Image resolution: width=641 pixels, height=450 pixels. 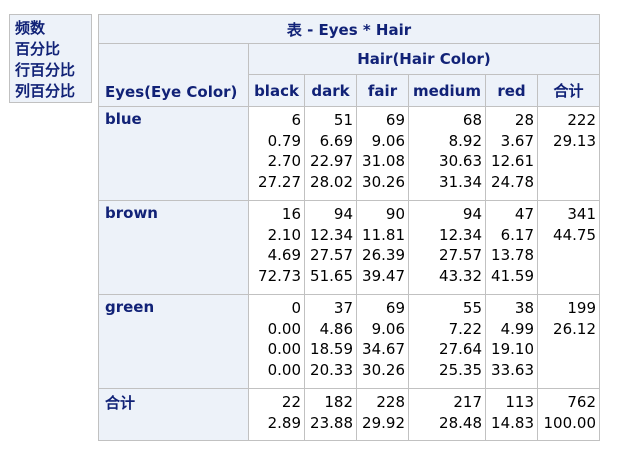 I want to click on cell-col-percent: 43.32, so click(x=460, y=276).